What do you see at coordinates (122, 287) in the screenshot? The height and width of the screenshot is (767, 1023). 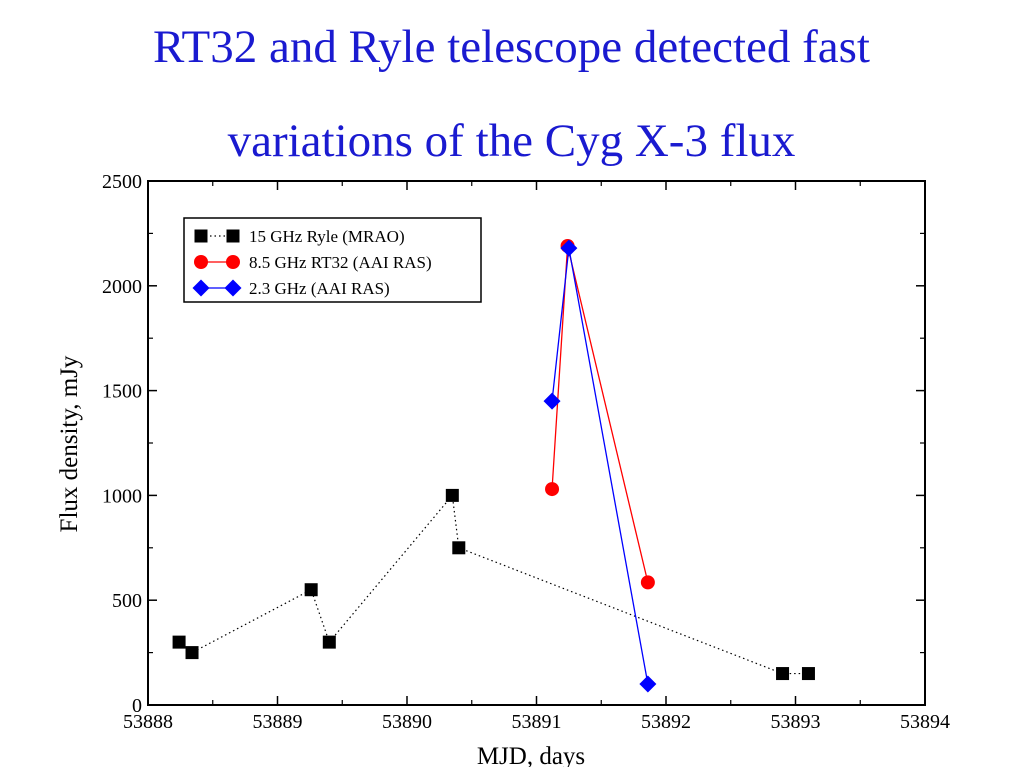 I see `y-tick-label: 2000` at bounding box center [122, 287].